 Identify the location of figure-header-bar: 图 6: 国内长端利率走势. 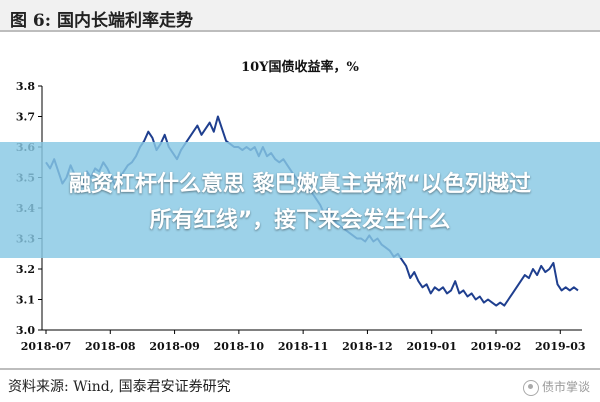
(300, 16).